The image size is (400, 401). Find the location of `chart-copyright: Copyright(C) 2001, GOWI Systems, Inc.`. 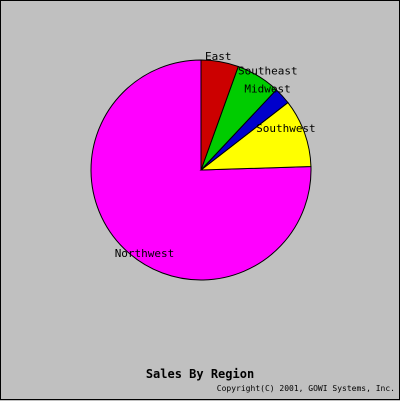

chart-copyright: Copyright(C) 2001, GOWI Systems, Inc. is located at coordinates (306, 388).